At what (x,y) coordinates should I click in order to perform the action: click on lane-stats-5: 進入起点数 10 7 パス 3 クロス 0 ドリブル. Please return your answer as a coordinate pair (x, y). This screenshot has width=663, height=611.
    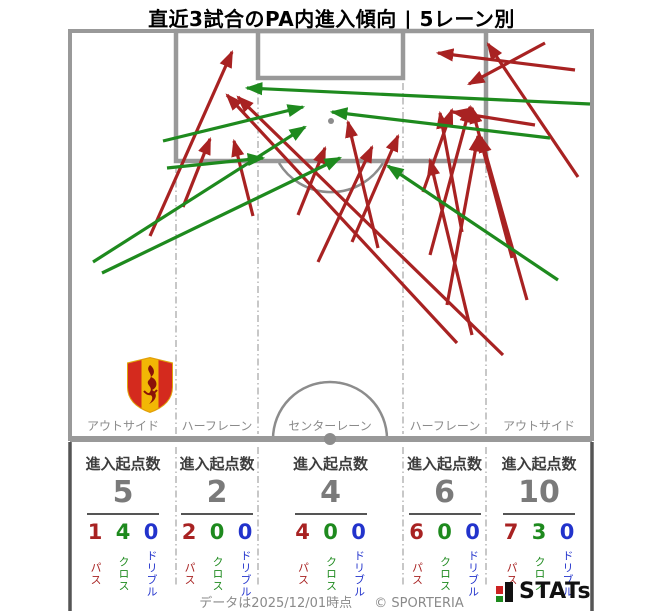
    Looking at the image, I should click on (539, 524).